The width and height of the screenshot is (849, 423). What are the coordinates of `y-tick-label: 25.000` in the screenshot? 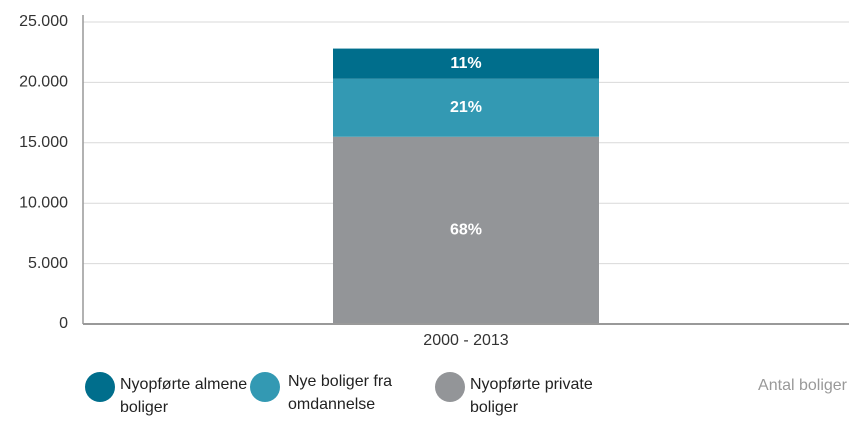 It's located at (43, 21).